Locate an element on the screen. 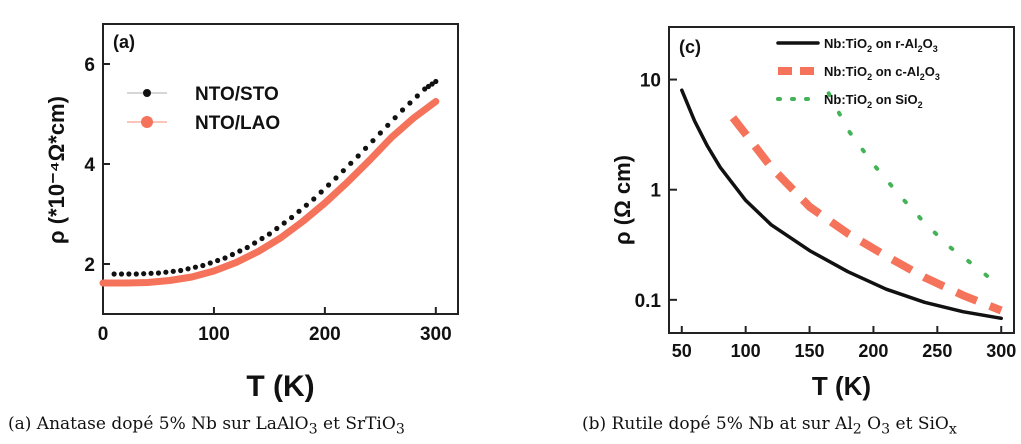 The height and width of the screenshot is (444, 1021). legend-label-part: on SiO is located at coordinates (895, 99).